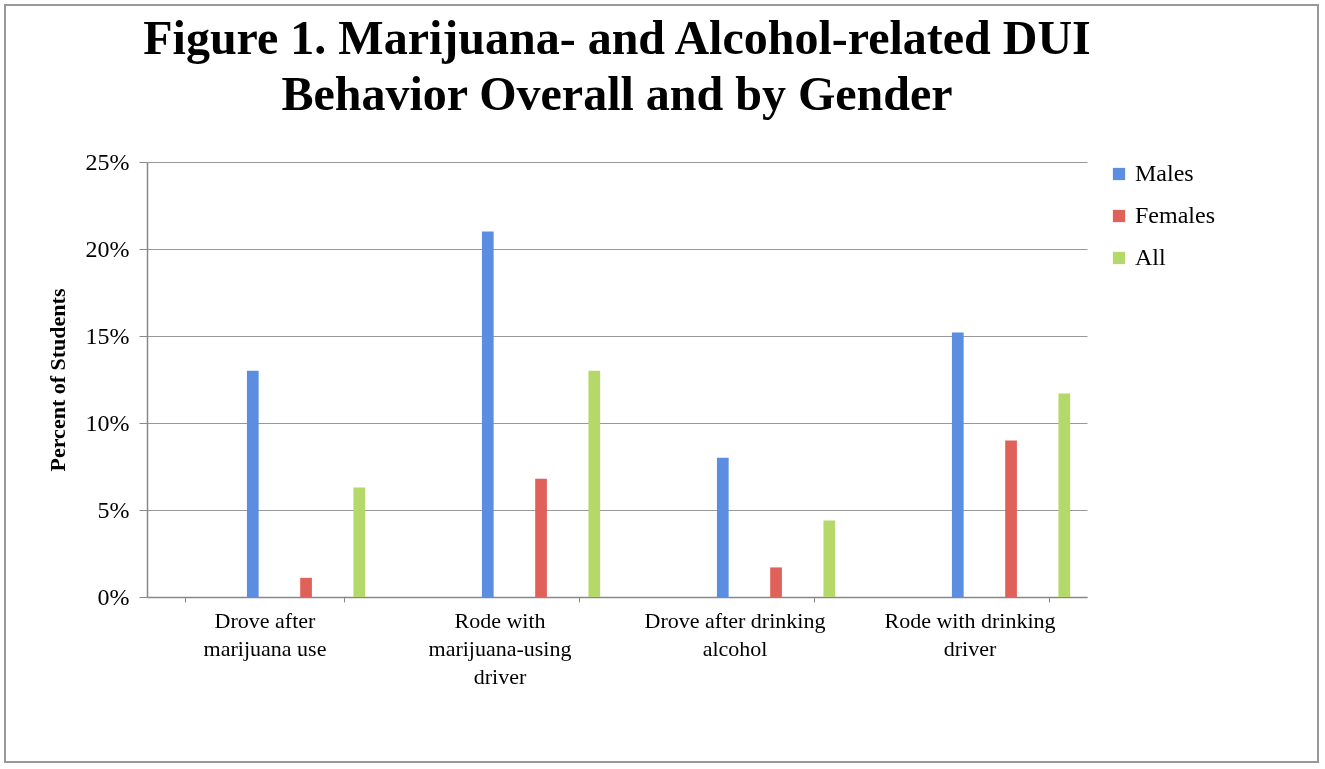 This screenshot has width=1325, height=769. Describe the element at coordinates (735, 634) in the screenshot. I see `x-tick-label: Drove after drinking alcohol` at that location.